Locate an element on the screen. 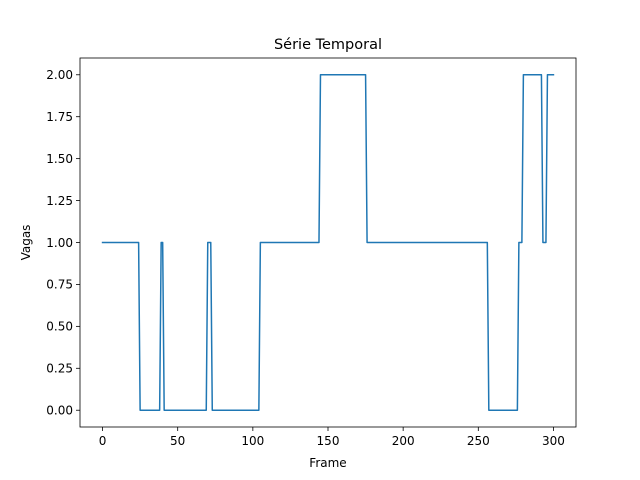 The height and width of the screenshot is (480, 640). y-tick-label-0: 0.00 is located at coordinates (59, 411).